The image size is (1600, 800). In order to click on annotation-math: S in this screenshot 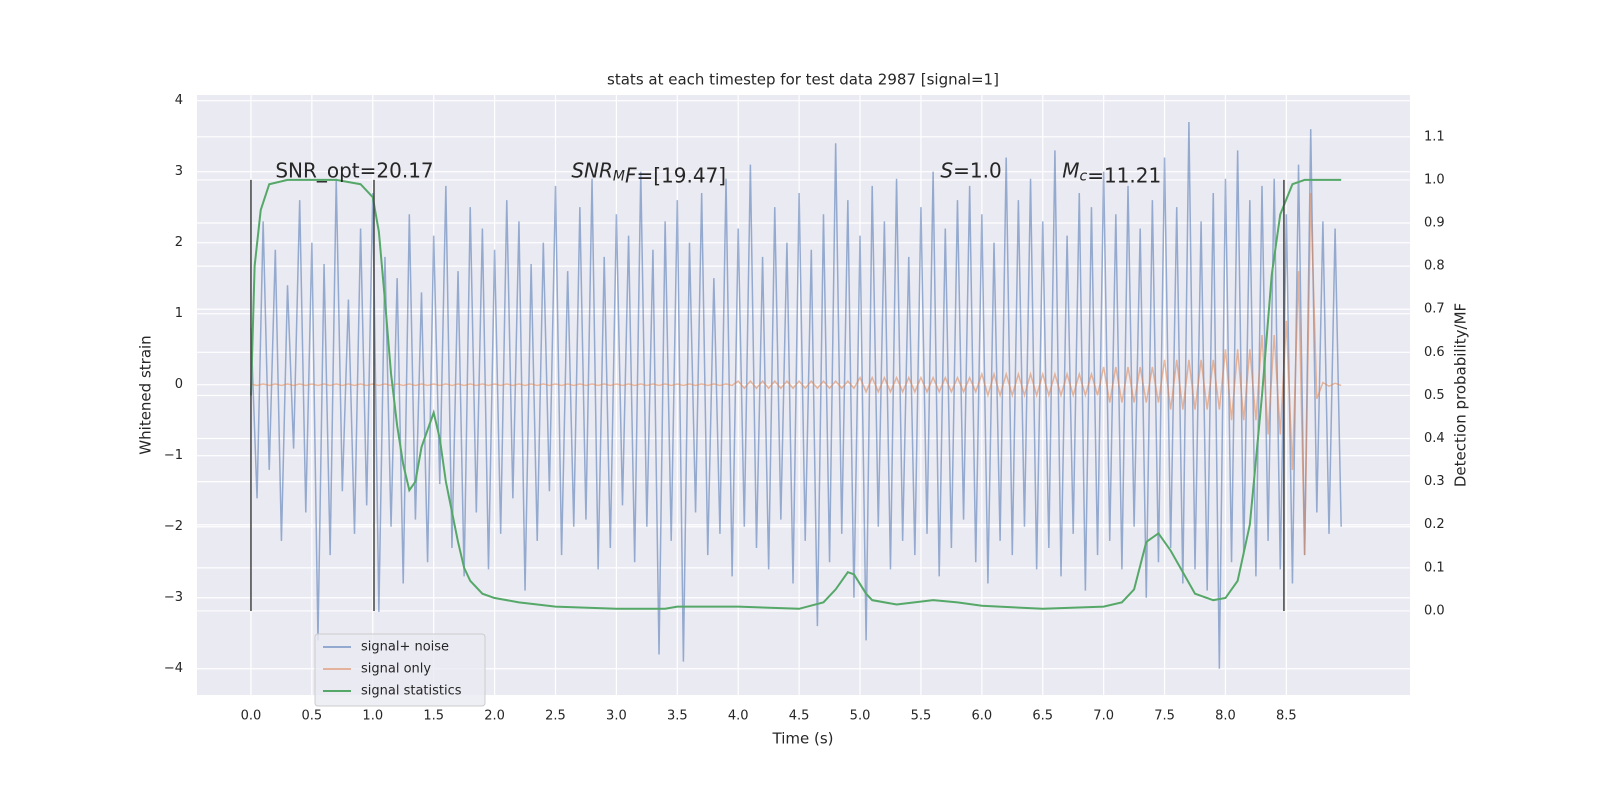, I will do `click(946, 170)`.